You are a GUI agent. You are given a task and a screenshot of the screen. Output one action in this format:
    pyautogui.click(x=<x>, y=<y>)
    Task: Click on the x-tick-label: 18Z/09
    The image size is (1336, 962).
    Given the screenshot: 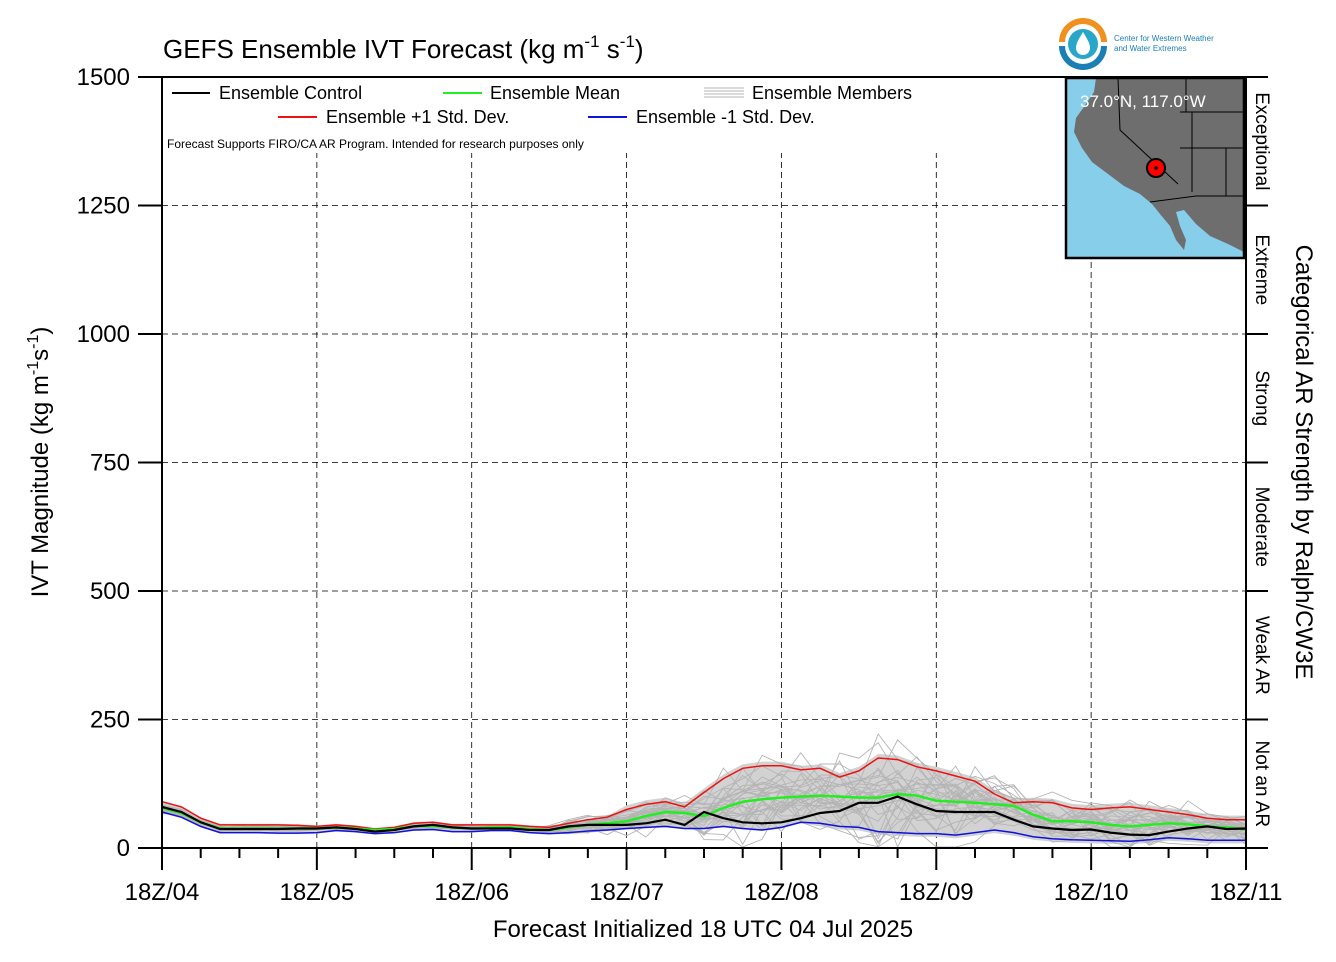 What is the action you would take?
    pyautogui.click(x=936, y=892)
    